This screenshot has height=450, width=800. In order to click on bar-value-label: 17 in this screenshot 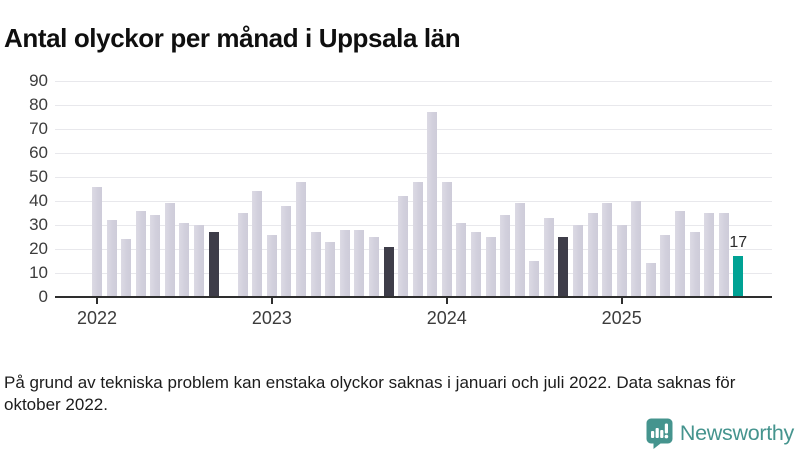, I will do `click(738, 243)`.